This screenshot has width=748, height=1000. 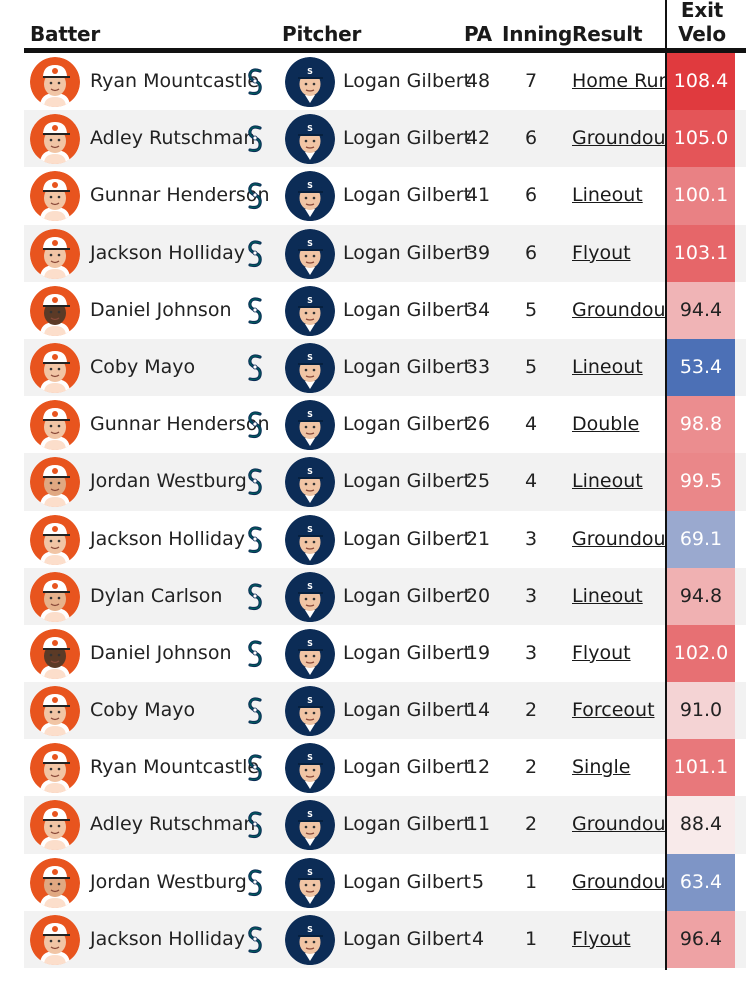 I want to click on exit-velo-cell: 69.1, so click(x=701, y=539).